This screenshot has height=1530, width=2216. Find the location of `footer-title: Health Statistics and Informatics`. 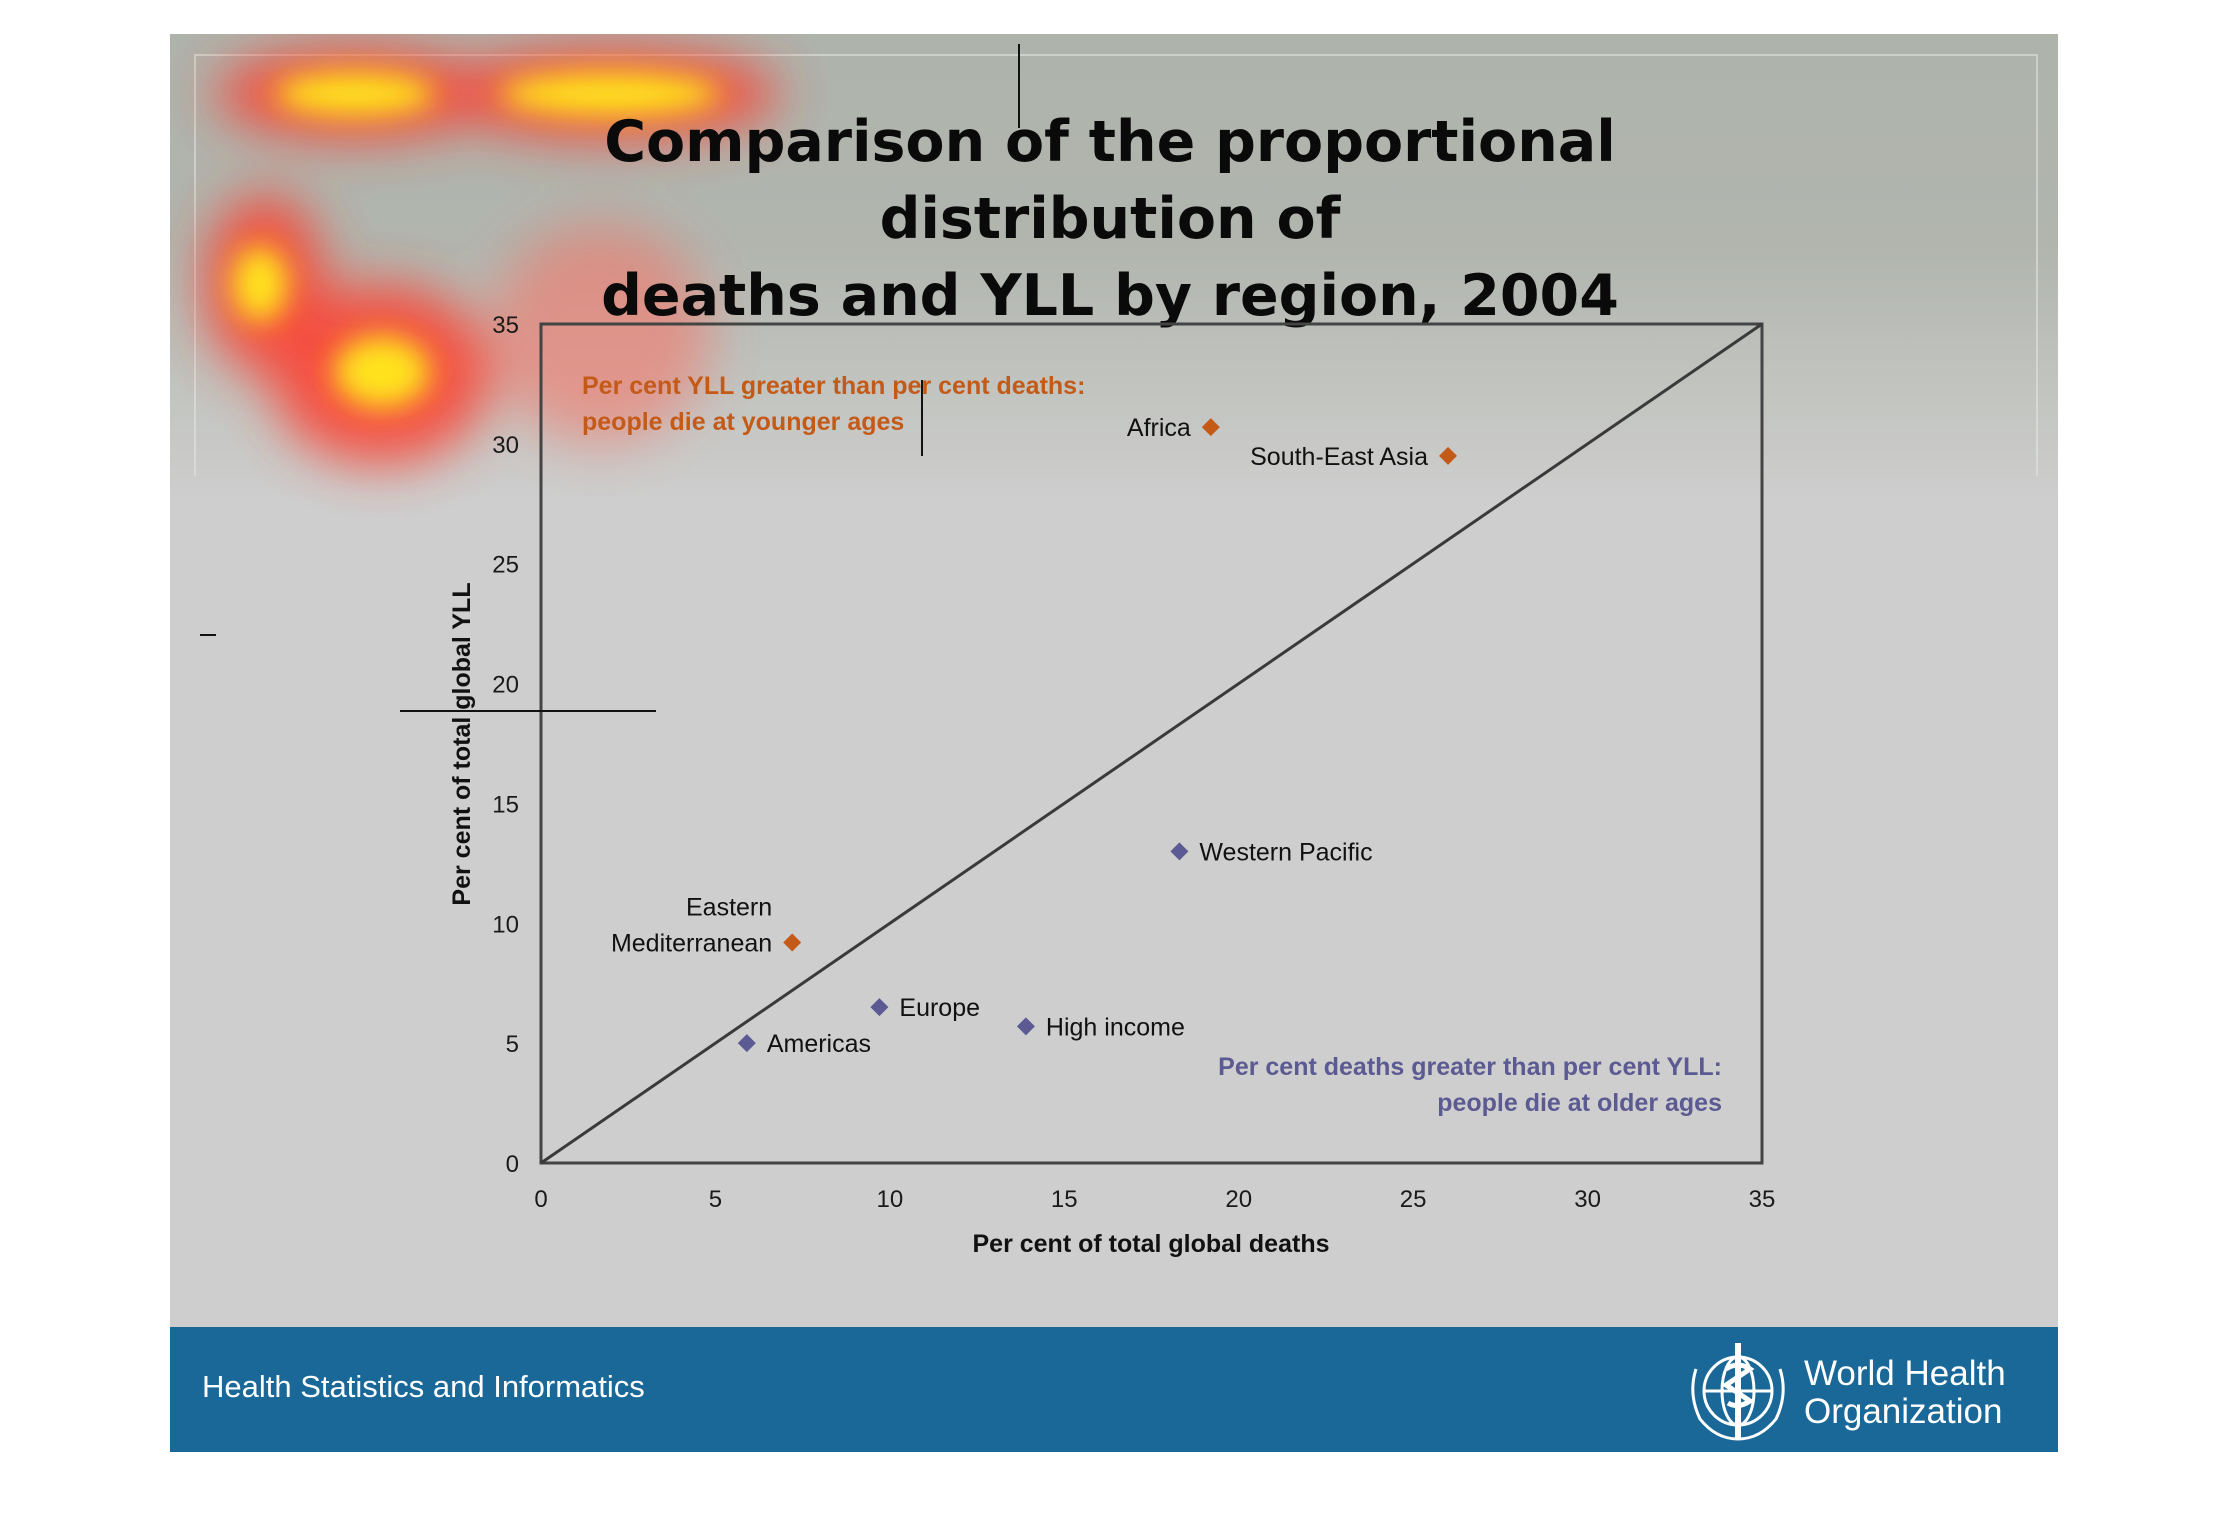

footer-title: Health Statistics and Informatics is located at coordinates (423, 1386).